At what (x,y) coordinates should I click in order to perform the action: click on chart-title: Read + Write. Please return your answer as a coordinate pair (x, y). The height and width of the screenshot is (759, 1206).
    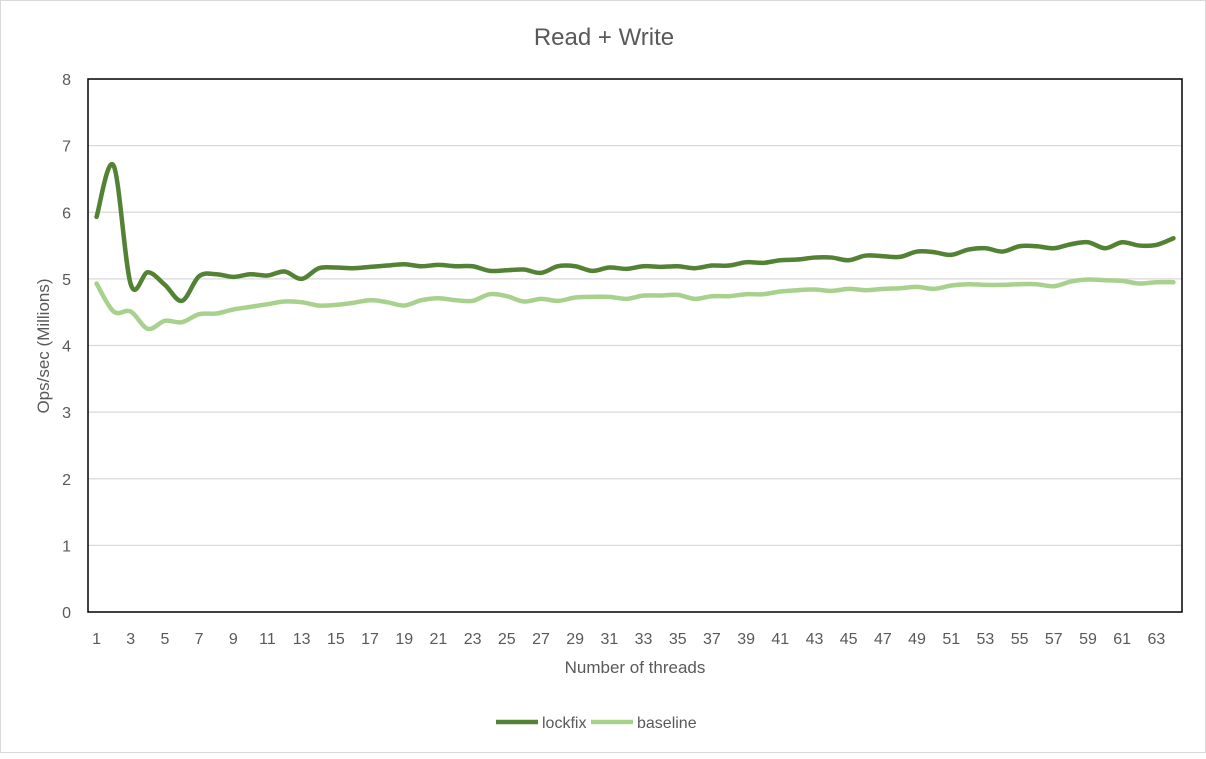
    Looking at the image, I should click on (604, 37).